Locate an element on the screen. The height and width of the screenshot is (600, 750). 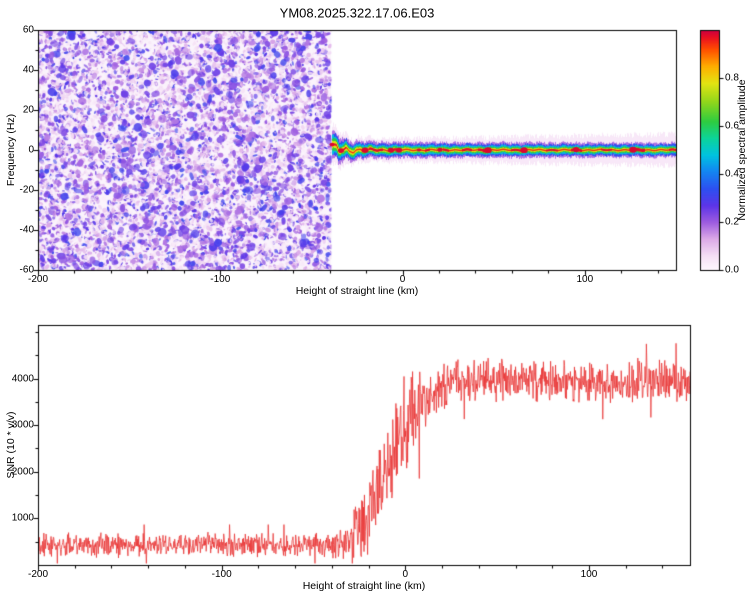
bottom-y-tick-label: 4000 is located at coordinates (22, 379).